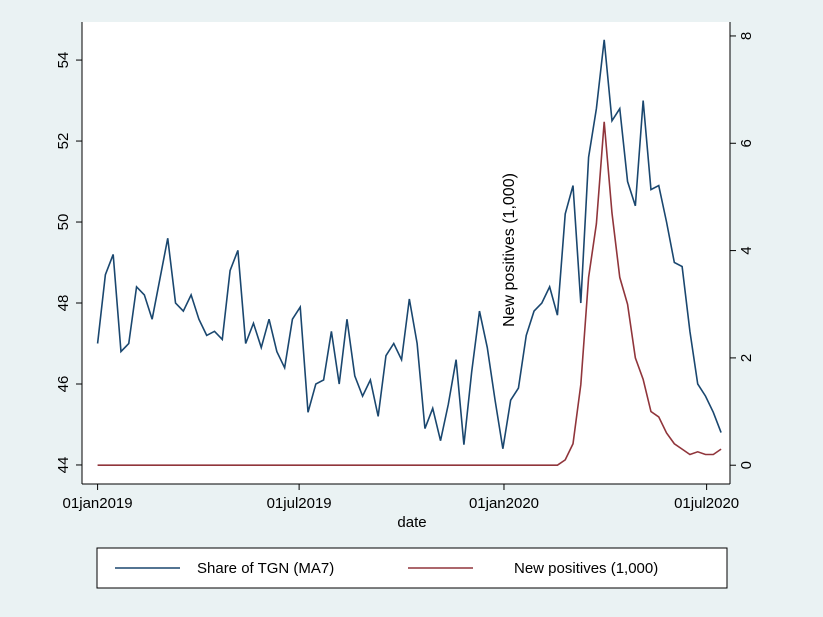  I want to click on y-tick-label: 54, so click(63, 60).